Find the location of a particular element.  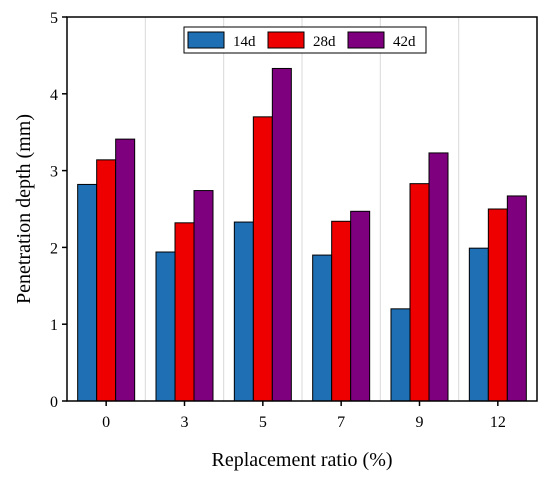

legend-swatch-42d is located at coordinates (366, 40).